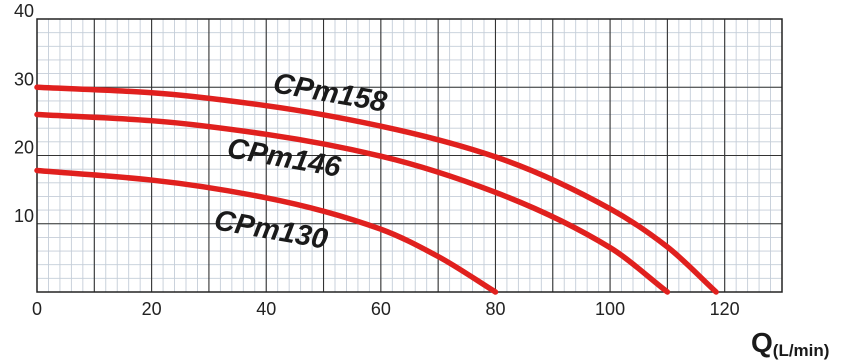 This screenshot has width=843, height=360. What do you see at coordinates (610, 309) in the screenshot?
I see `x-tick-label: 100` at bounding box center [610, 309].